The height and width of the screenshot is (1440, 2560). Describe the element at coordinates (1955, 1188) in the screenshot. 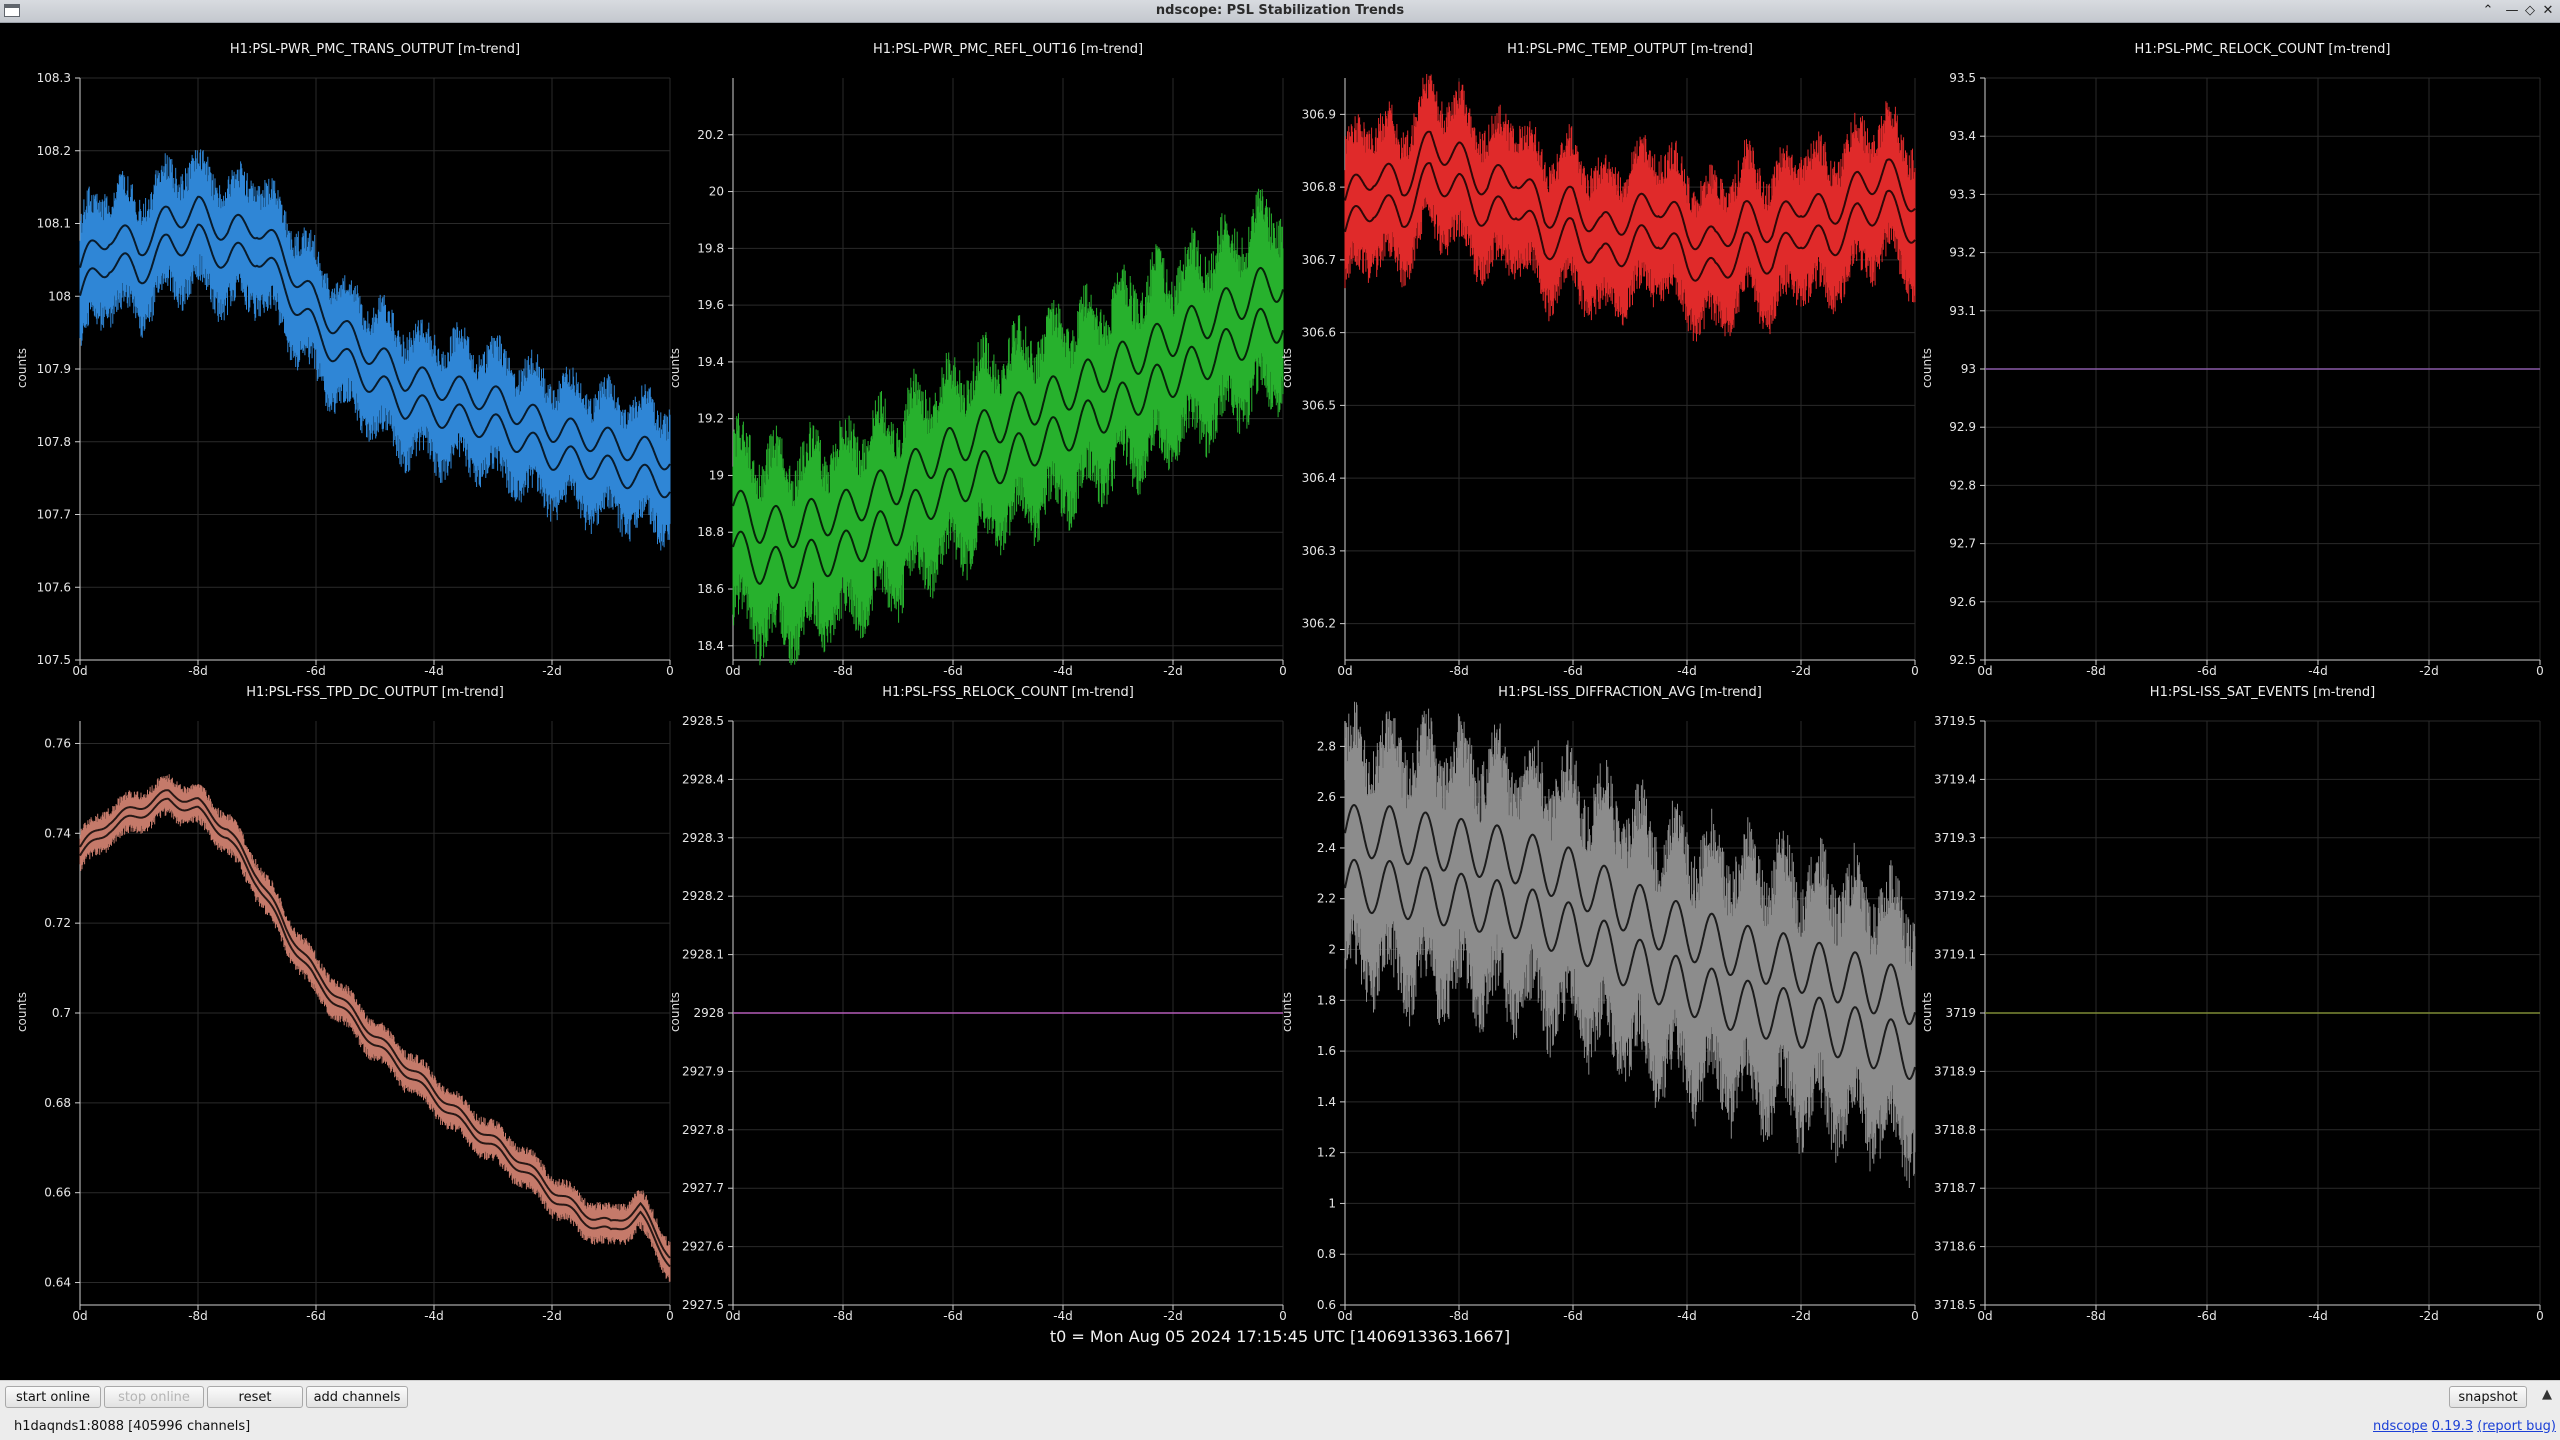

I see `y-tick-label: 3718.7` at that location.